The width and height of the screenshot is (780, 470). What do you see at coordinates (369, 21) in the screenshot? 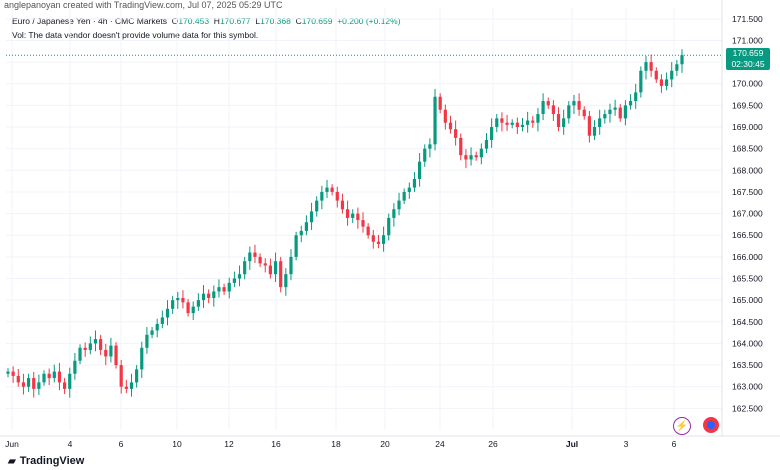
I see `change-value: +0.200 (+0.12%)` at bounding box center [369, 21].